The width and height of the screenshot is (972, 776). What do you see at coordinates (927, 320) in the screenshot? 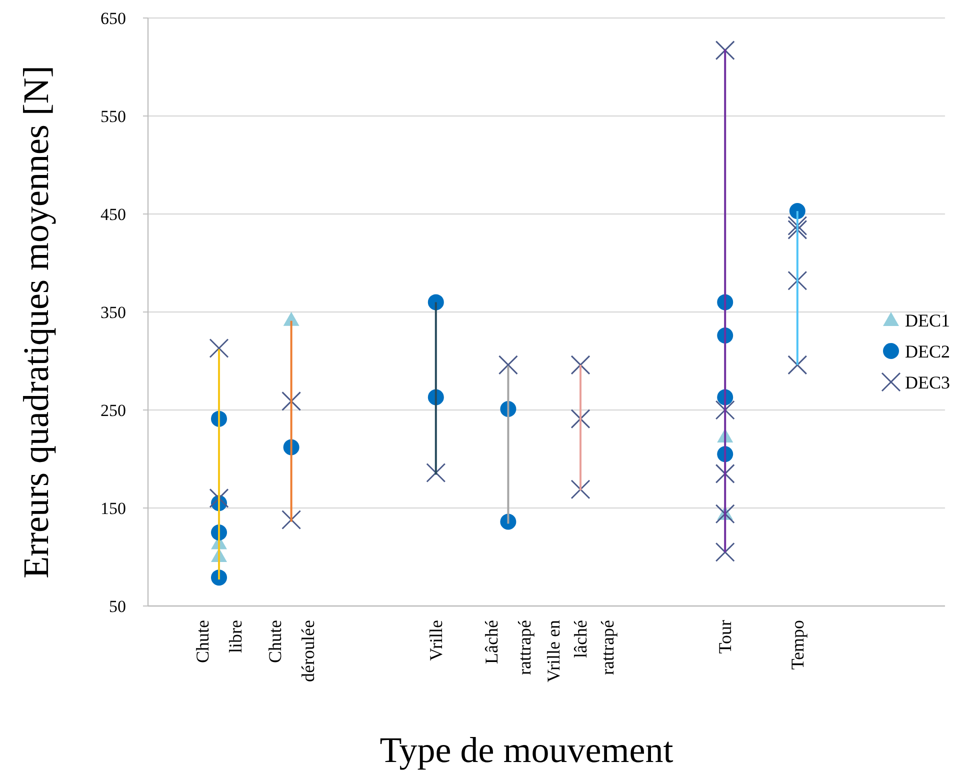
I see `legend-label: DEC1` at bounding box center [927, 320].